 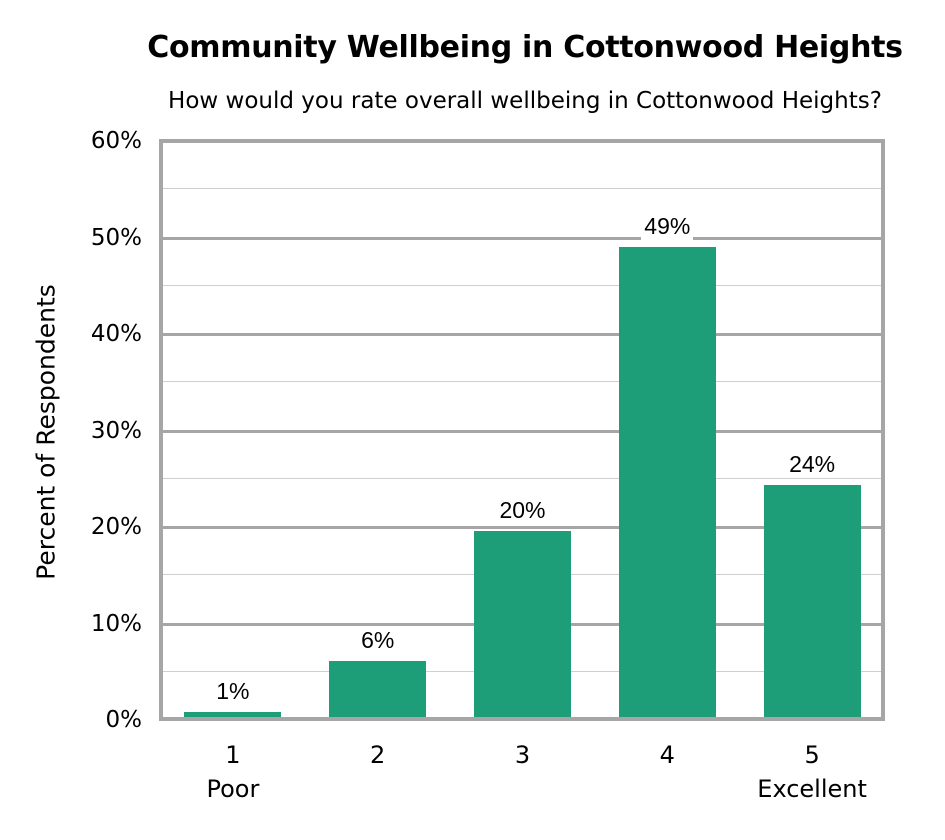 What do you see at coordinates (378, 755) in the screenshot?
I see `x-tick-label: 2` at bounding box center [378, 755].